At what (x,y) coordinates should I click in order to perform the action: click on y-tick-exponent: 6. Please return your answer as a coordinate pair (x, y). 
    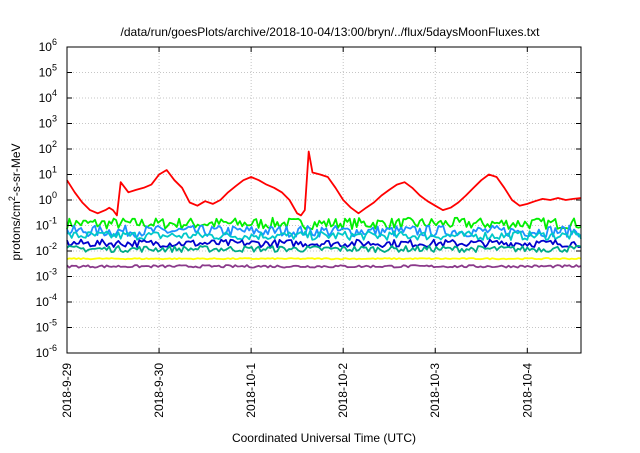
    Looking at the image, I should click on (54, 42).